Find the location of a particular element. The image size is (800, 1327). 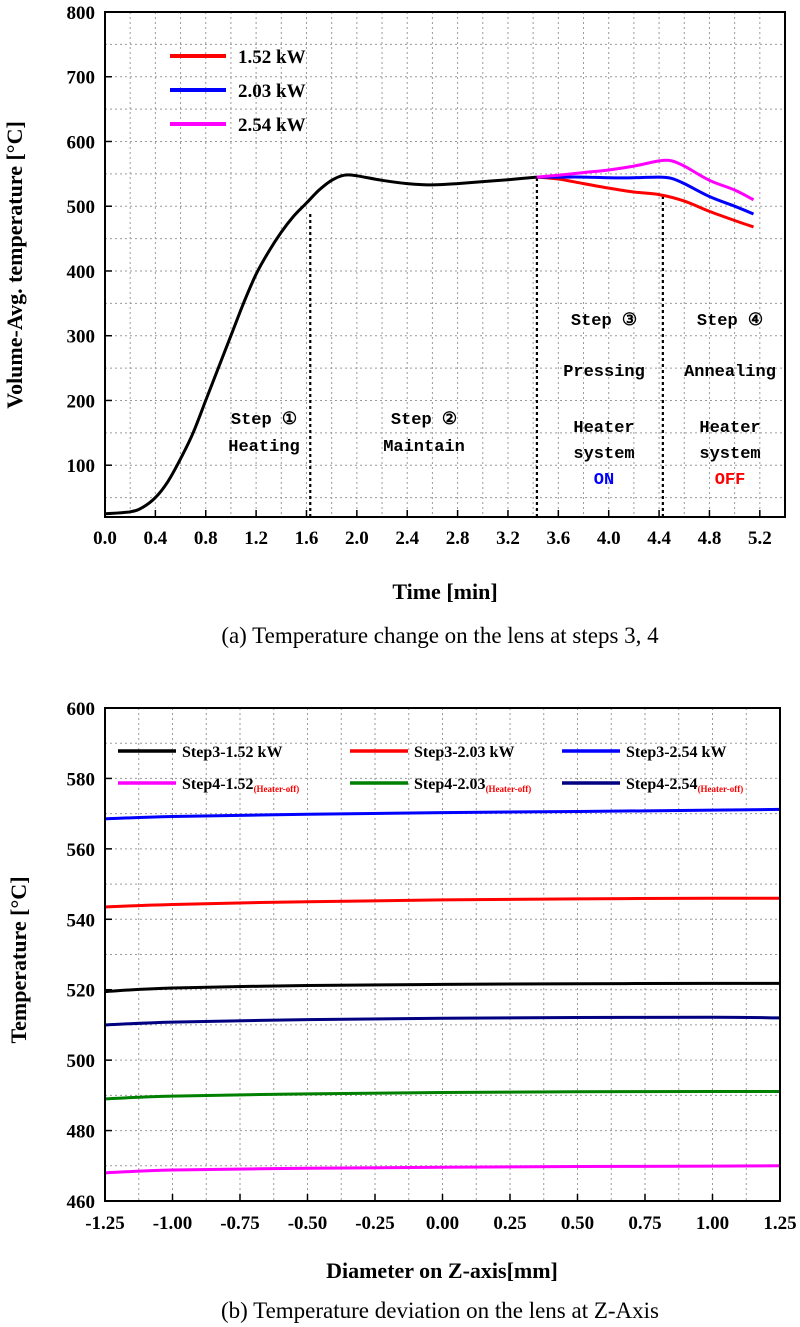

step4-heater: Heater is located at coordinates (729, 428).